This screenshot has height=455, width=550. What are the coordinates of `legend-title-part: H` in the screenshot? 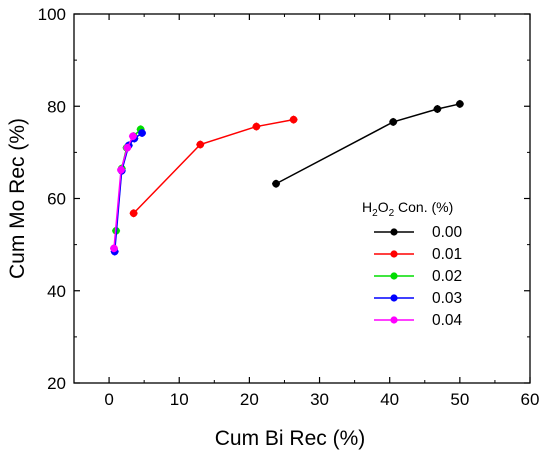 It's located at (367, 207).